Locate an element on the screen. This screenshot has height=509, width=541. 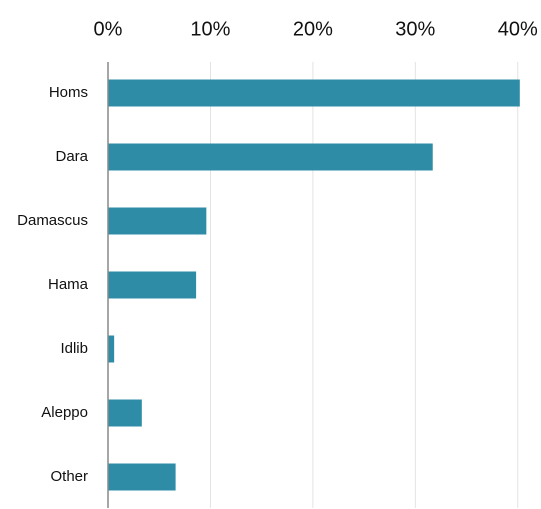
bar-other is located at coordinates (142, 477).